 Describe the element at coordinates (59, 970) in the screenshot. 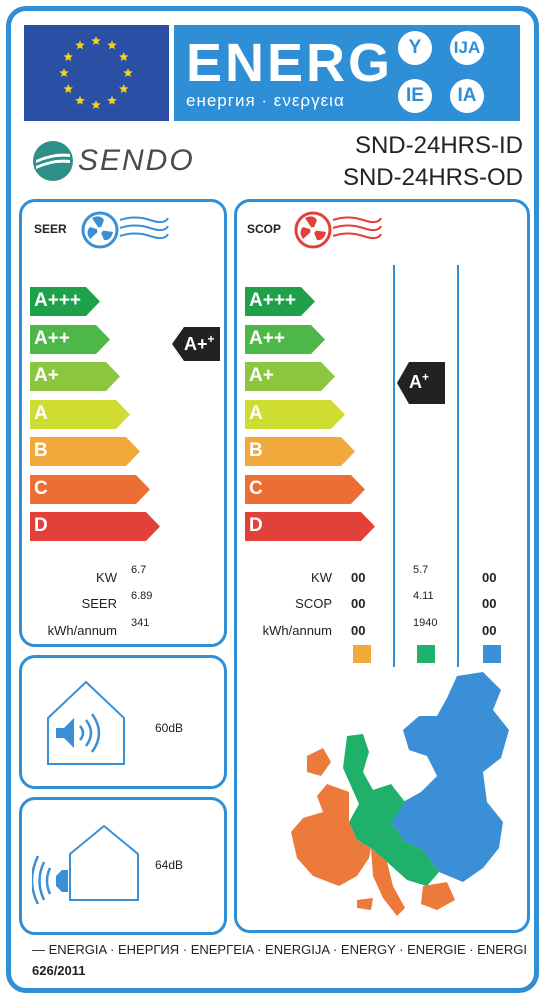

I see `regulation-number: 626/2011` at that location.